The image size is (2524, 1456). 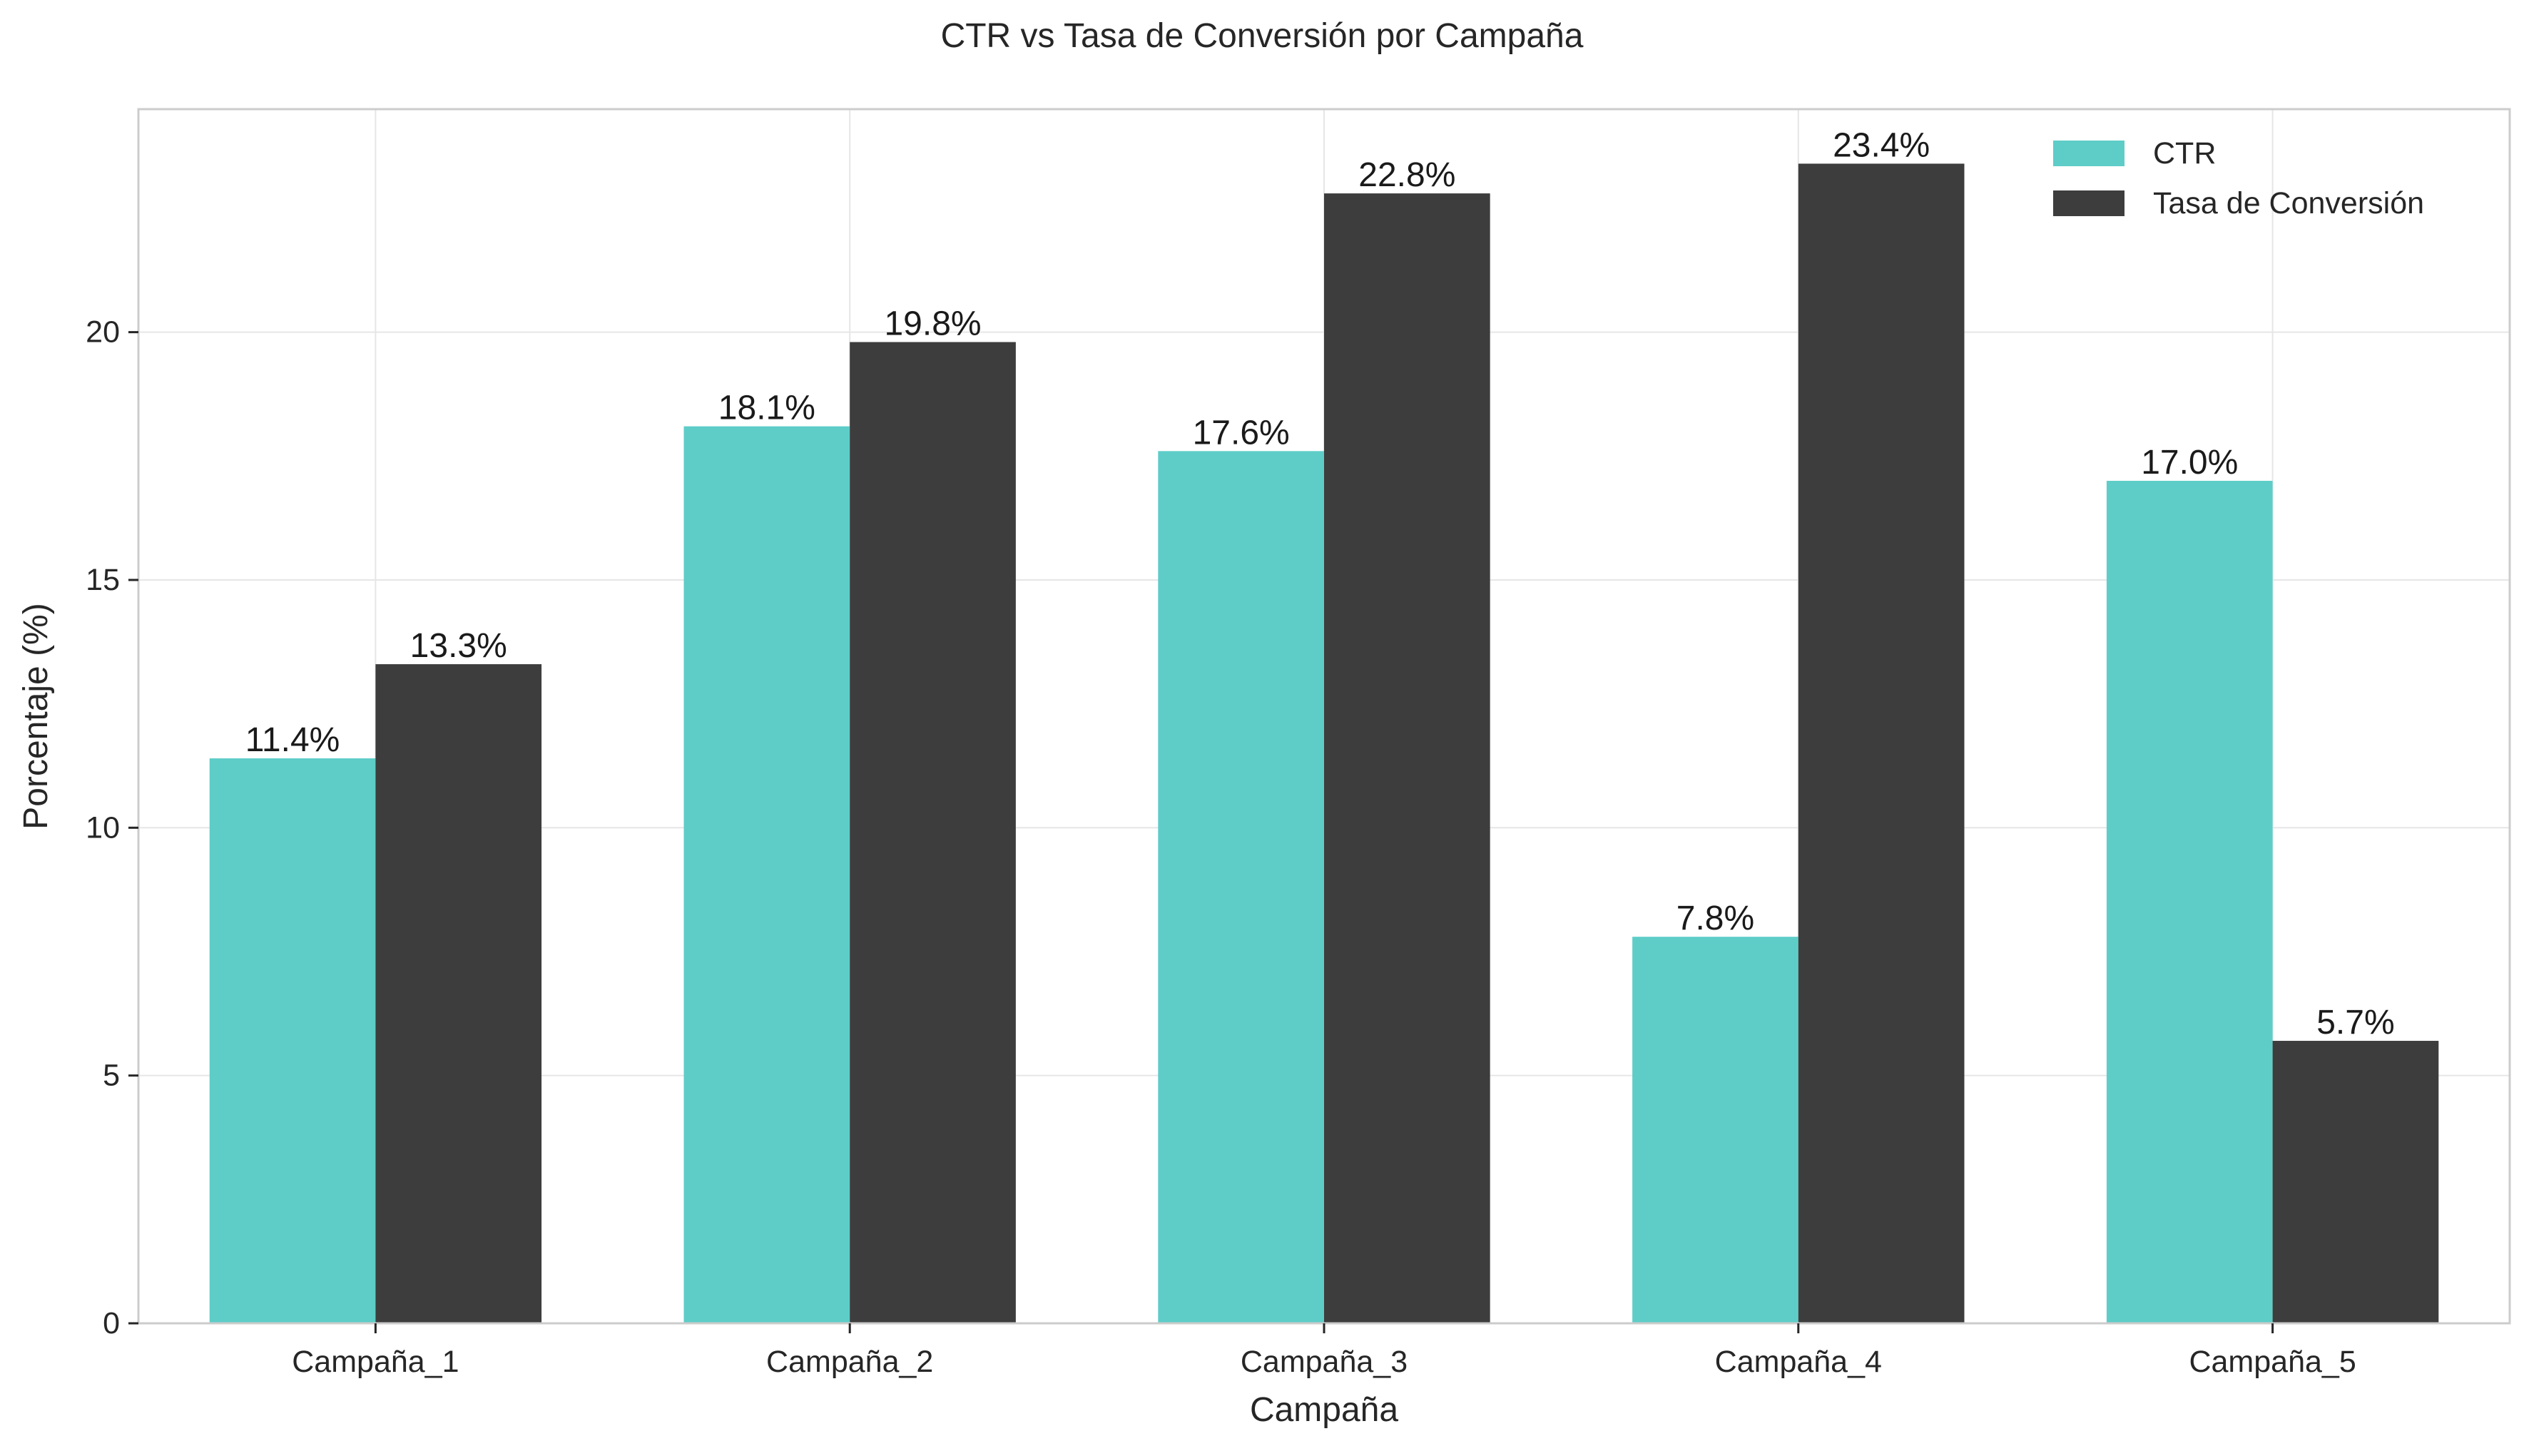 I want to click on y-tick-label: 15, so click(x=103, y=580).